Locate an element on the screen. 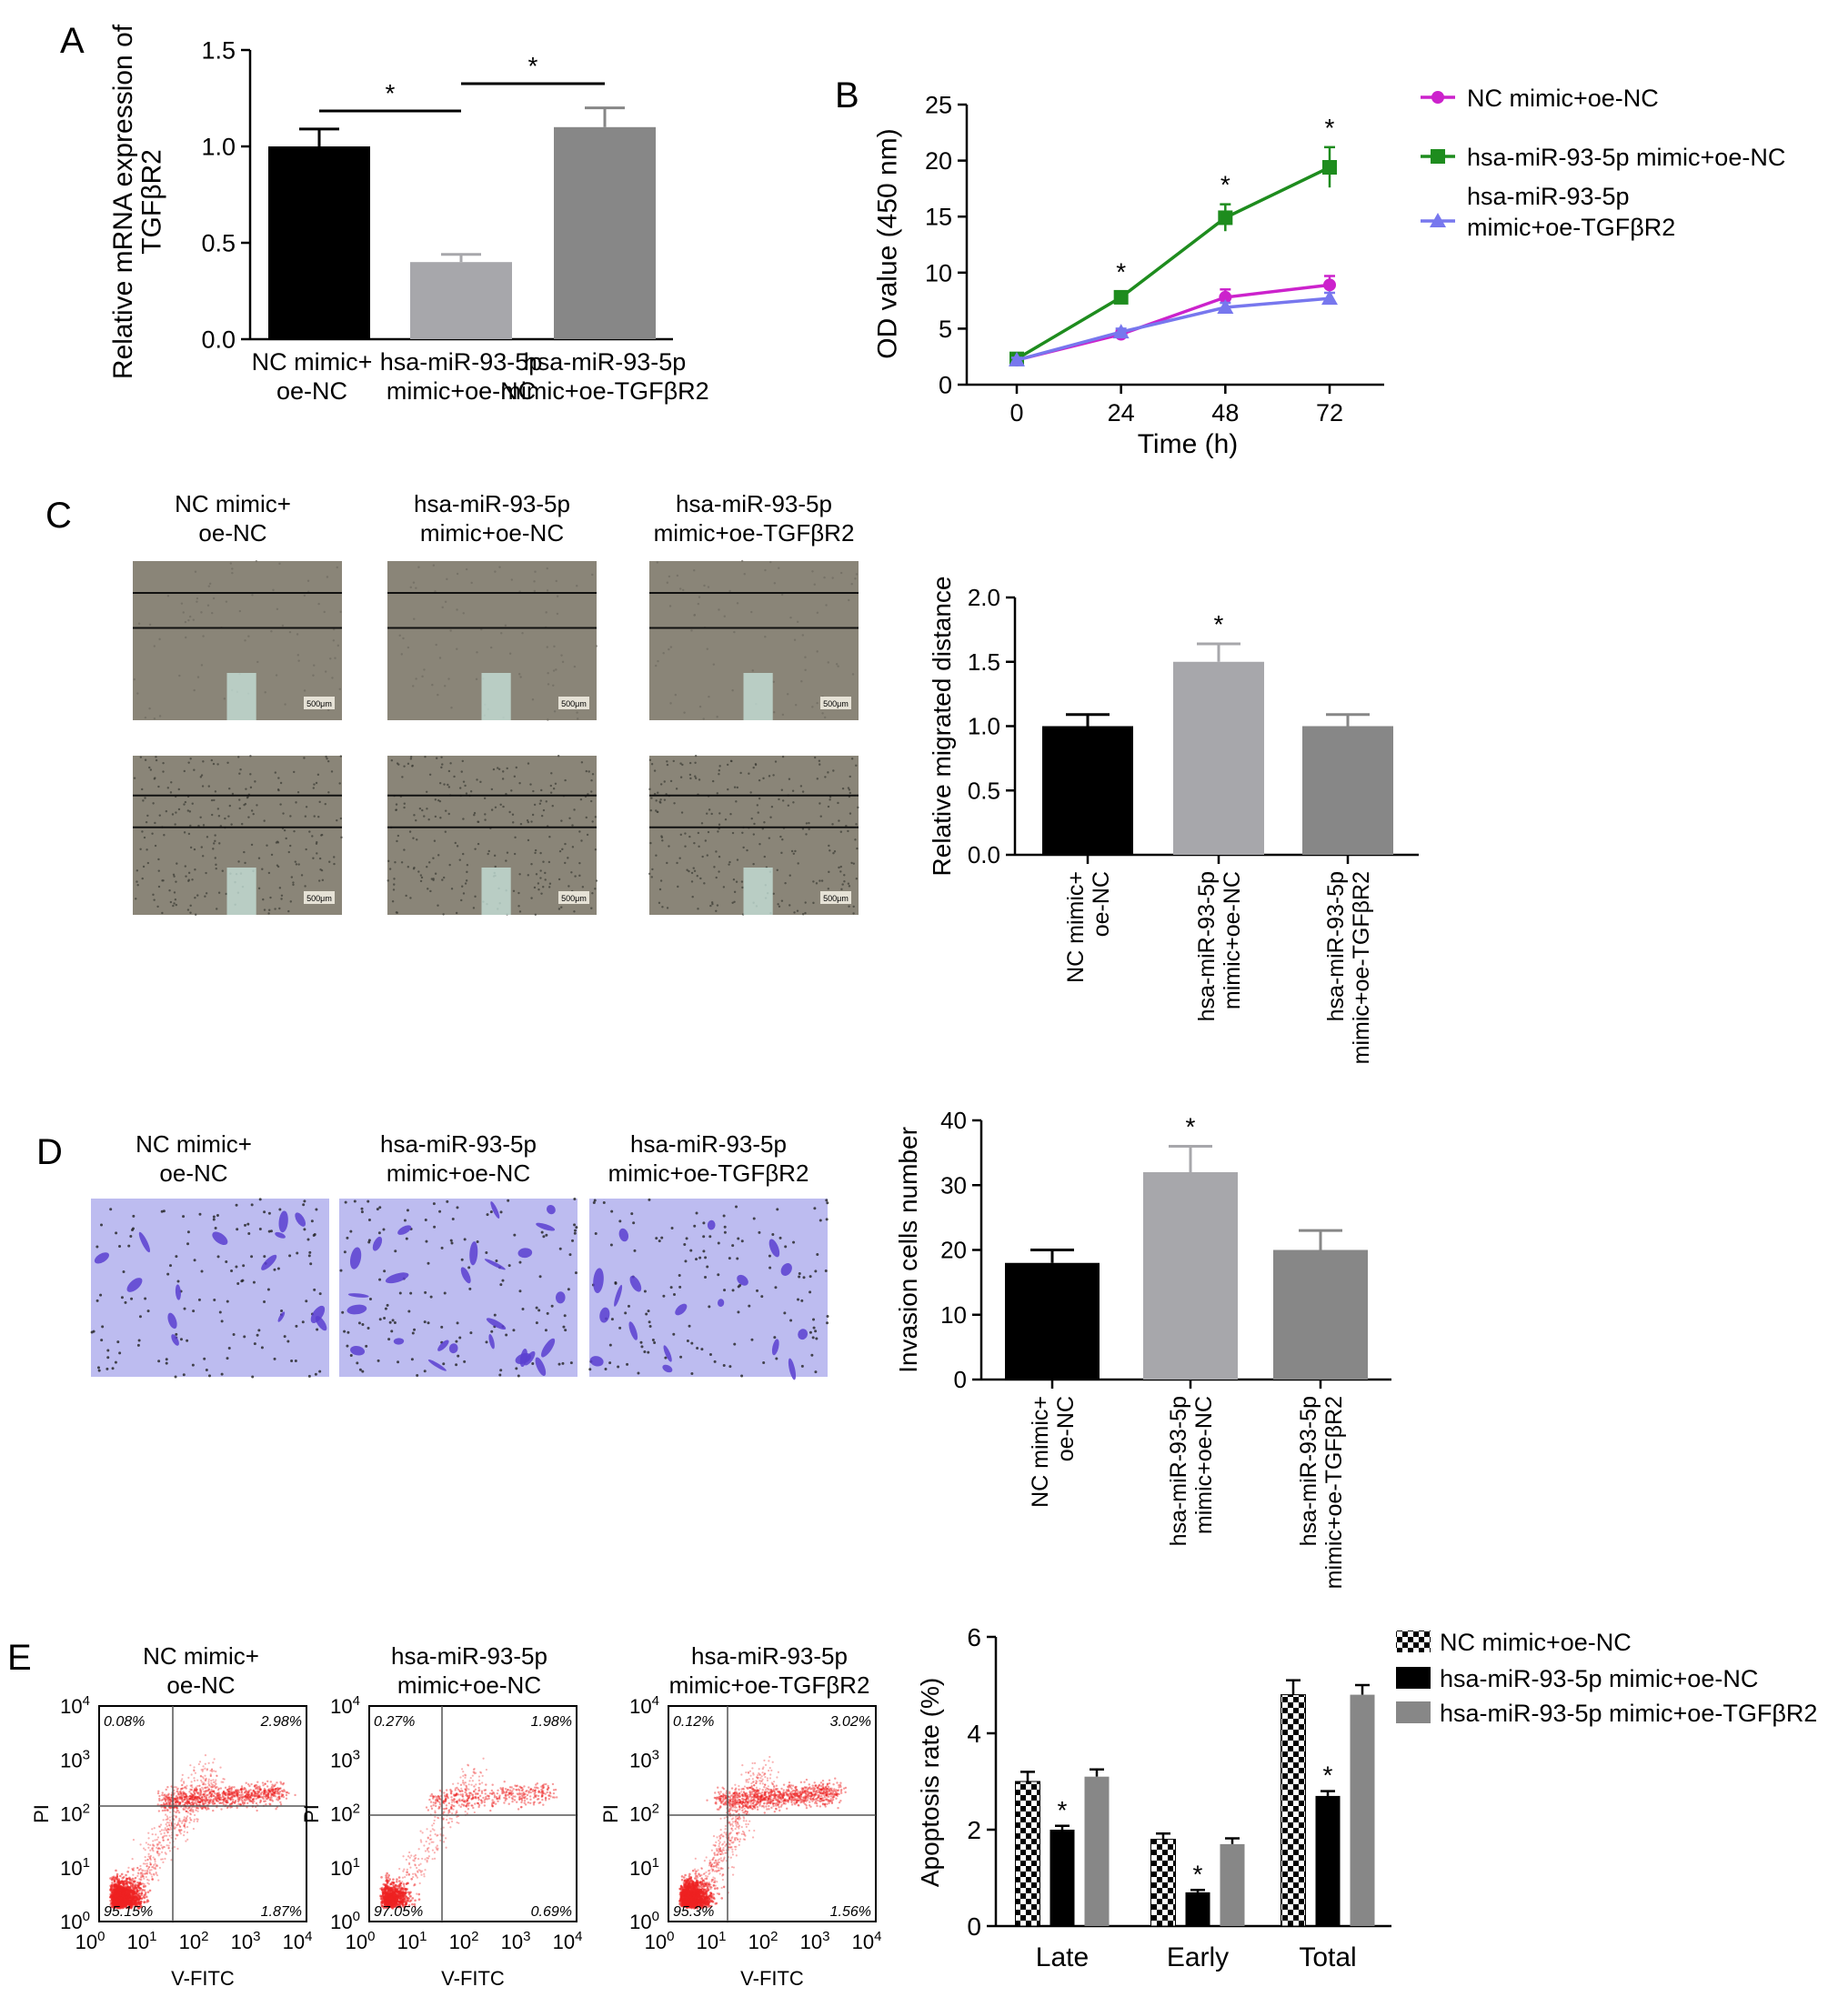 Image resolution: width=1848 pixels, height=1997 pixels. e-x-tick-label: 100 is located at coordinates (90, 1941).